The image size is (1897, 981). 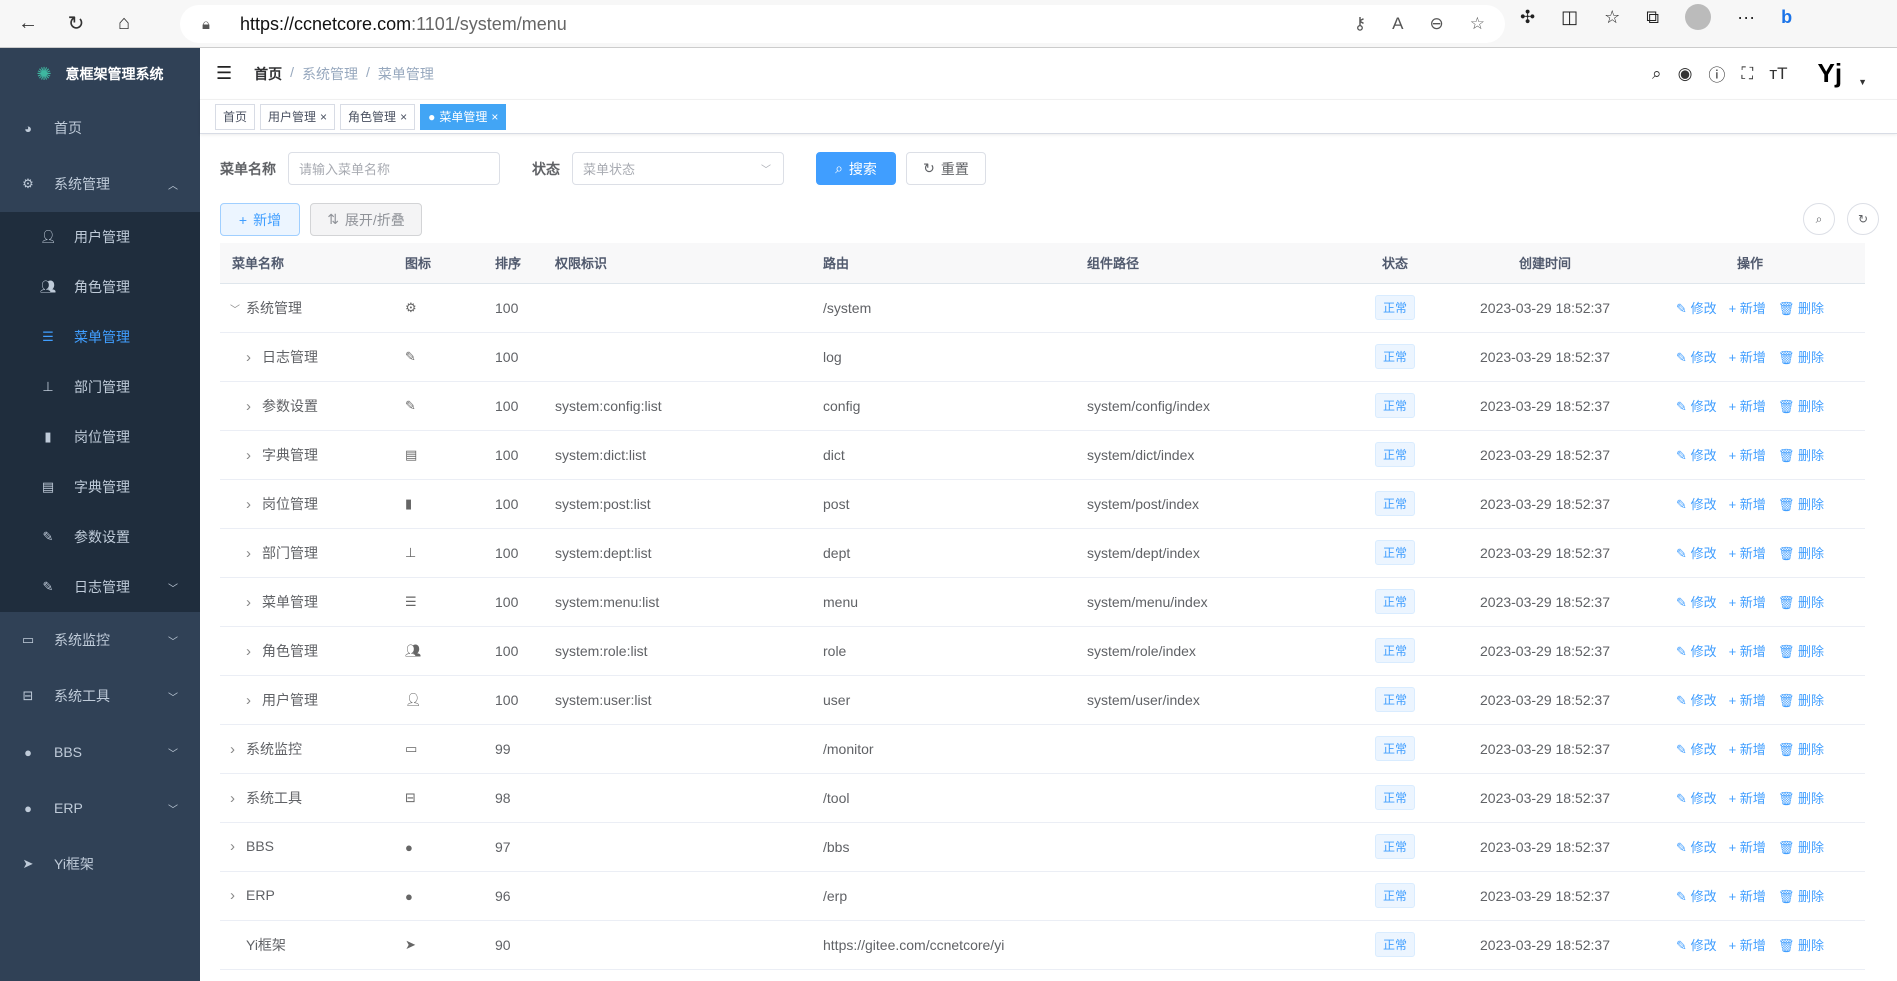 What do you see at coordinates (1653, 16) in the screenshot?
I see `collections-icon: ⧉` at bounding box center [1653, 16].